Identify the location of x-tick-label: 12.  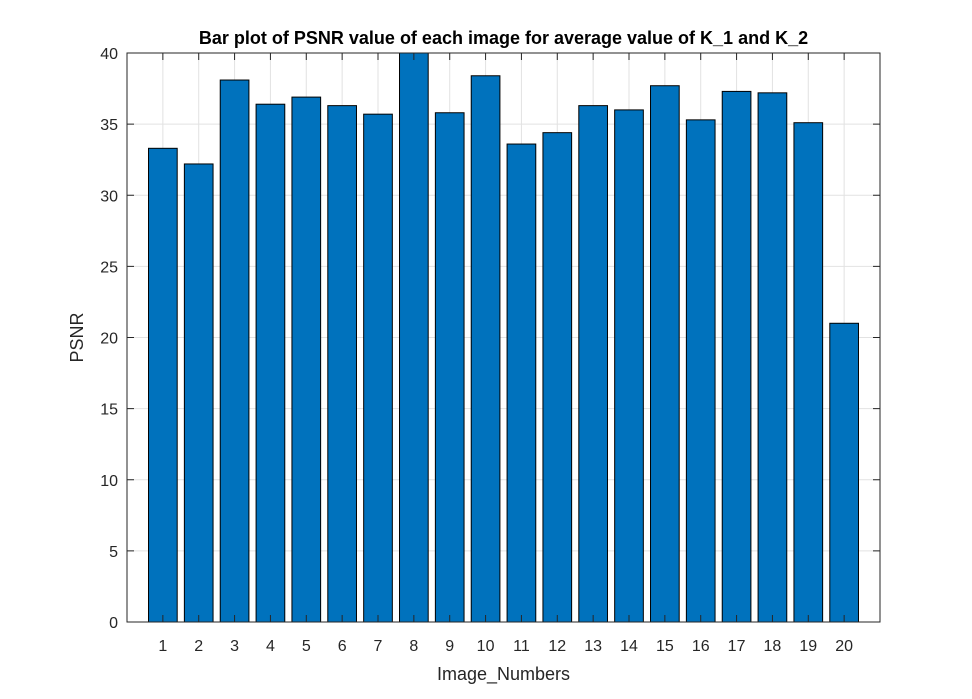
(557, 646).